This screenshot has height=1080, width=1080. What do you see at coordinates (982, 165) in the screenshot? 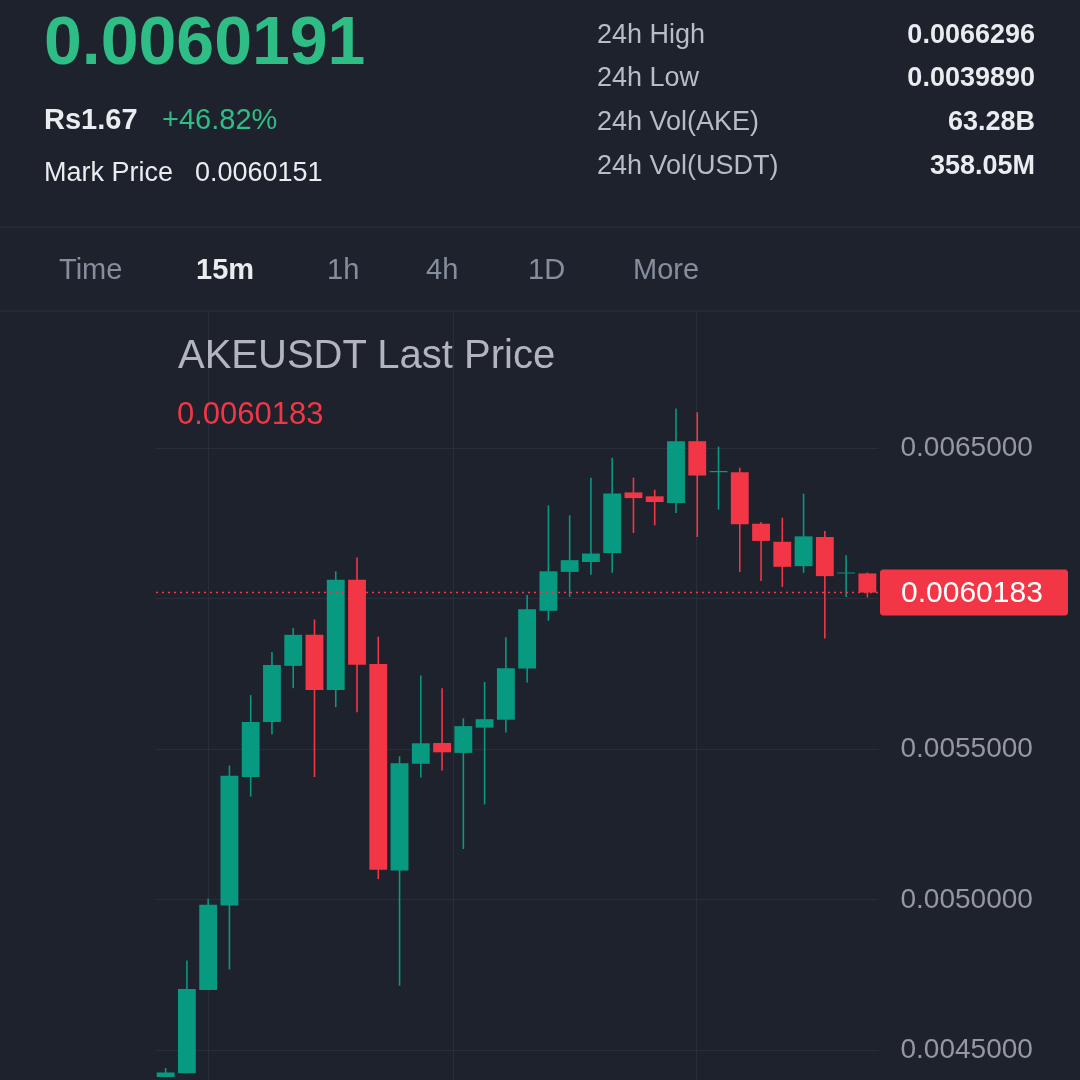
I see `text: 358.05M` at bounding box center [982, 165].